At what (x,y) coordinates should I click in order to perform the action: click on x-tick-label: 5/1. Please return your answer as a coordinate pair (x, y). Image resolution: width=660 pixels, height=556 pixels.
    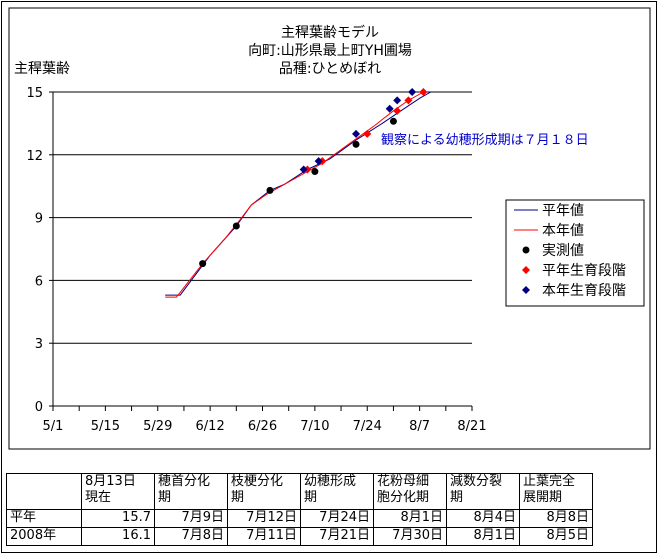
    Looking at the image, I should click on (53, 426).